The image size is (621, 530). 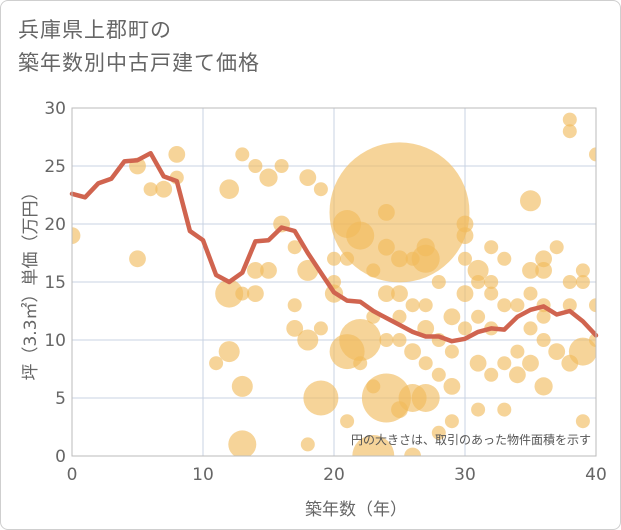 I want to click on y-tick-label: 5, so click(x=60, y=399).